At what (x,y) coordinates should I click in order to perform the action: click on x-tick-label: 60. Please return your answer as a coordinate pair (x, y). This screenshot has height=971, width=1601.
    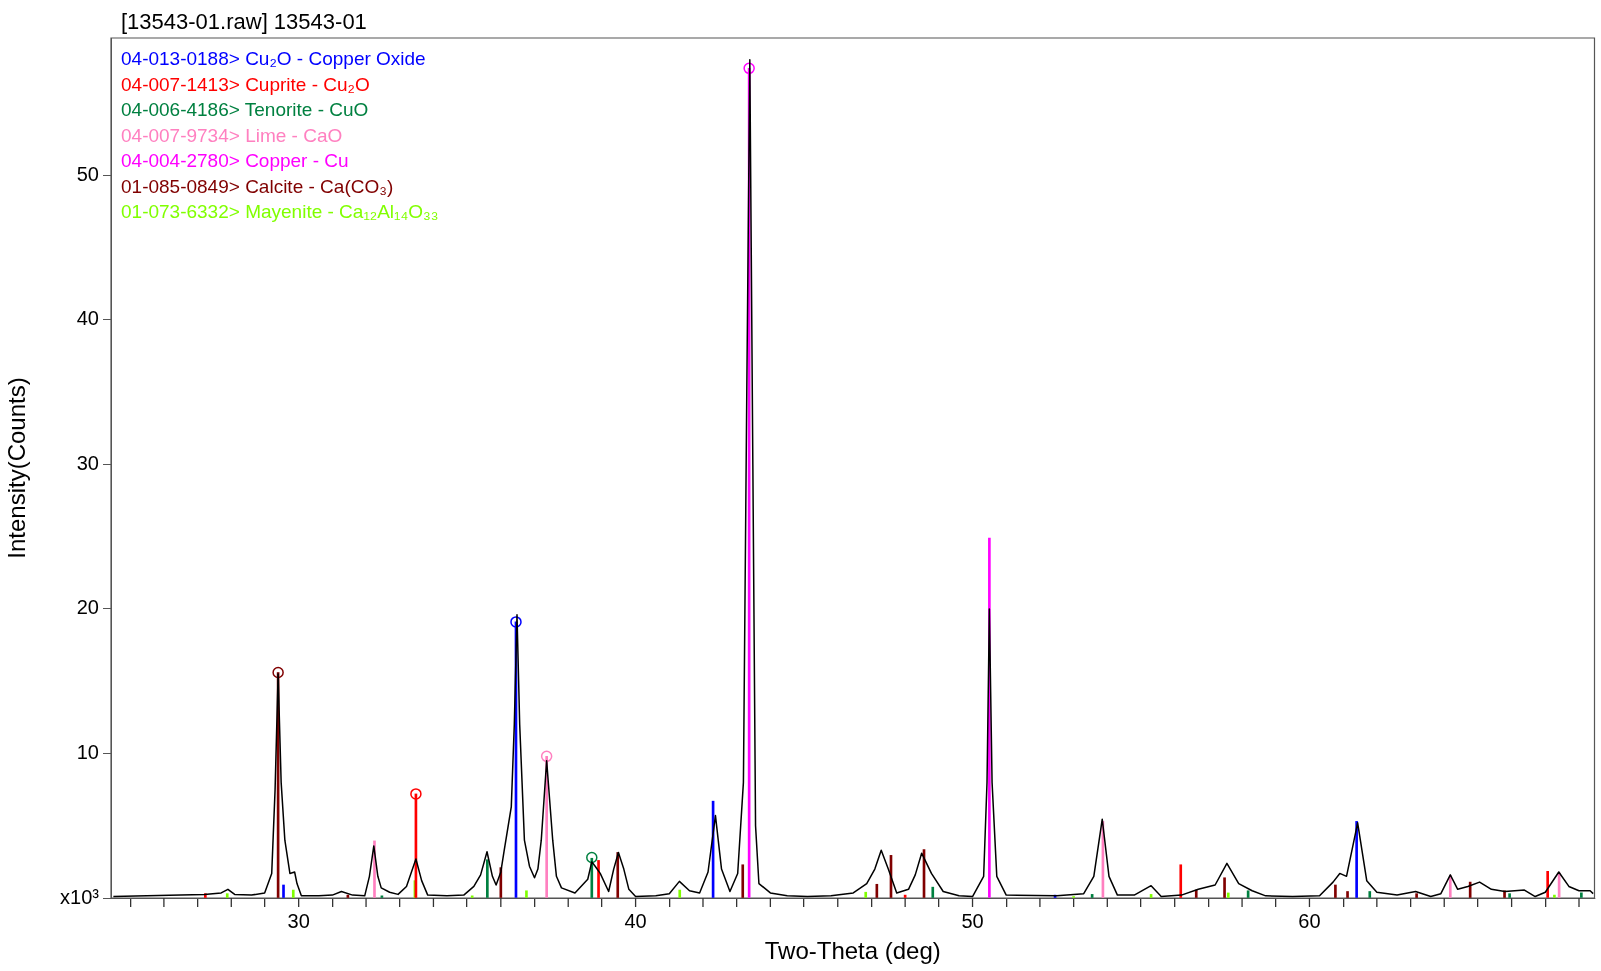
    Looking at the image, I should click on (1309, 920).